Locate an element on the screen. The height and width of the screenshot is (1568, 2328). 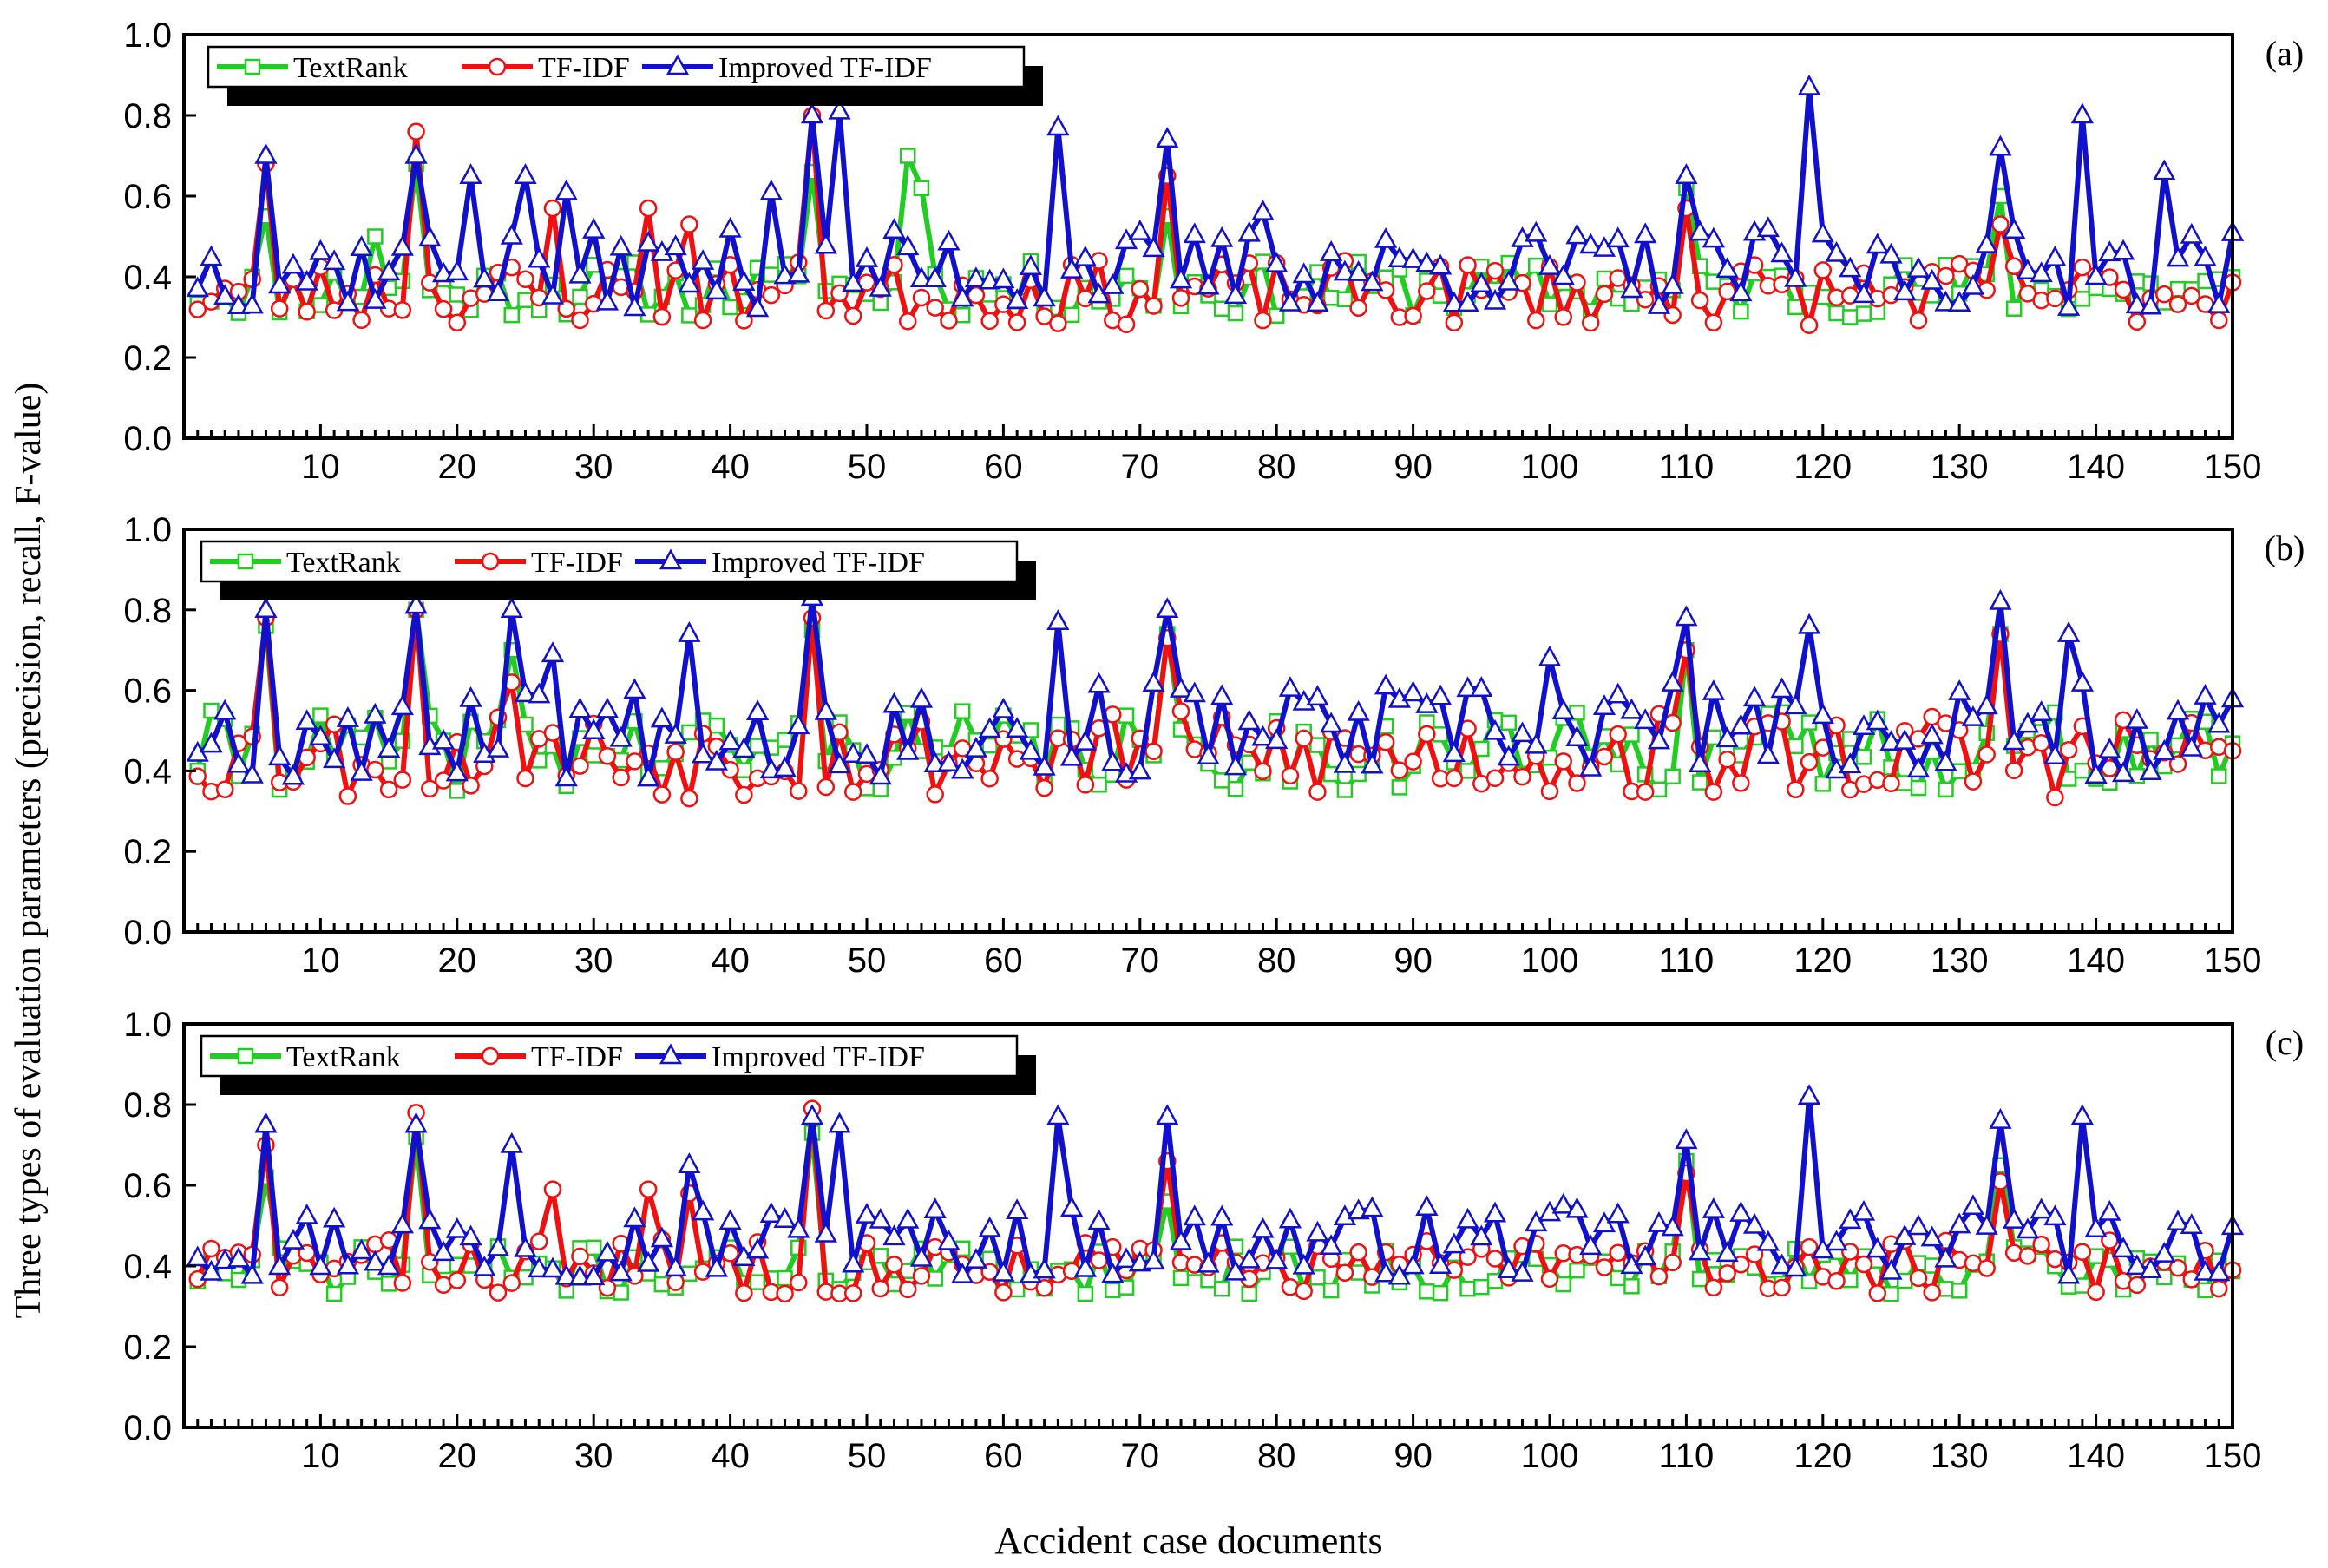
x-tick-label: 140 is located at coordinates (2096, 1456).